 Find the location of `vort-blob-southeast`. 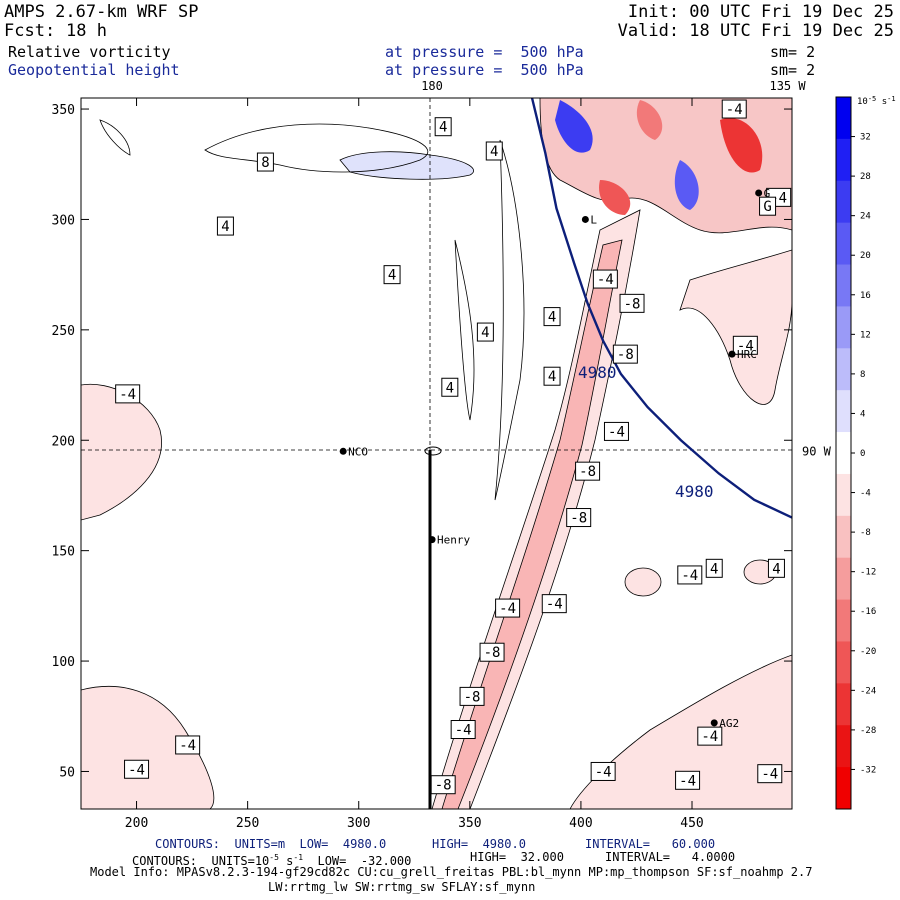

vort-blob-southeast is located at coordinates (680, 731).